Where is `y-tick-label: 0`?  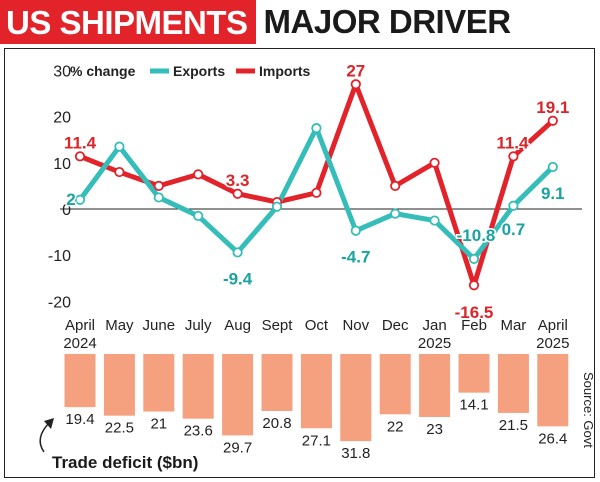
y-tick-label: 0 is located at coordinates (66, 210).